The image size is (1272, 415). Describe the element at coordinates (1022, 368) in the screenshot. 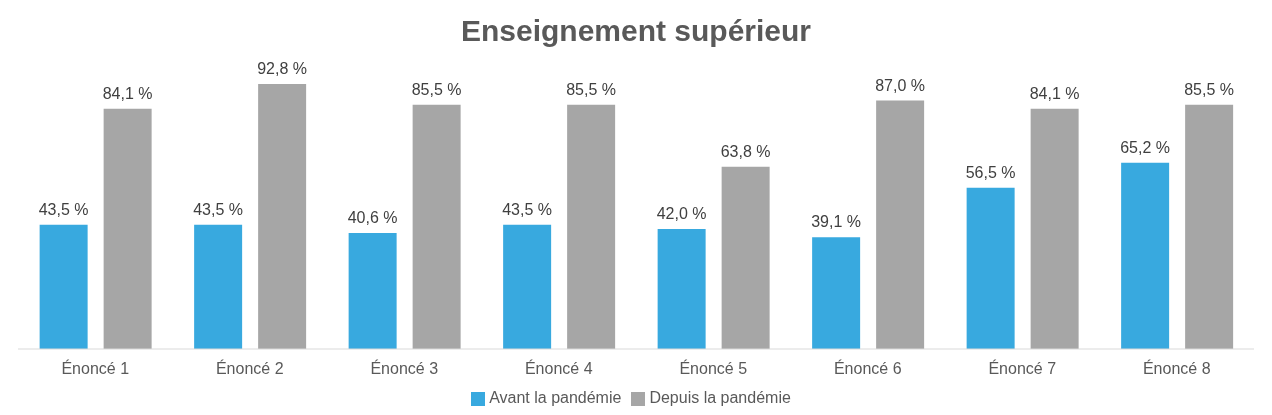

I see `x-tick-label: Énoncé 7` at that location.